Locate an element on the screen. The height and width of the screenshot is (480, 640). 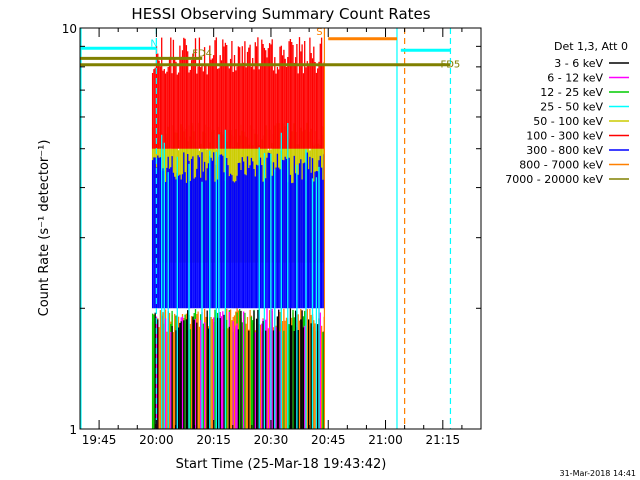
x-tick-label: 21:00 is located at coordinates (385, 440).